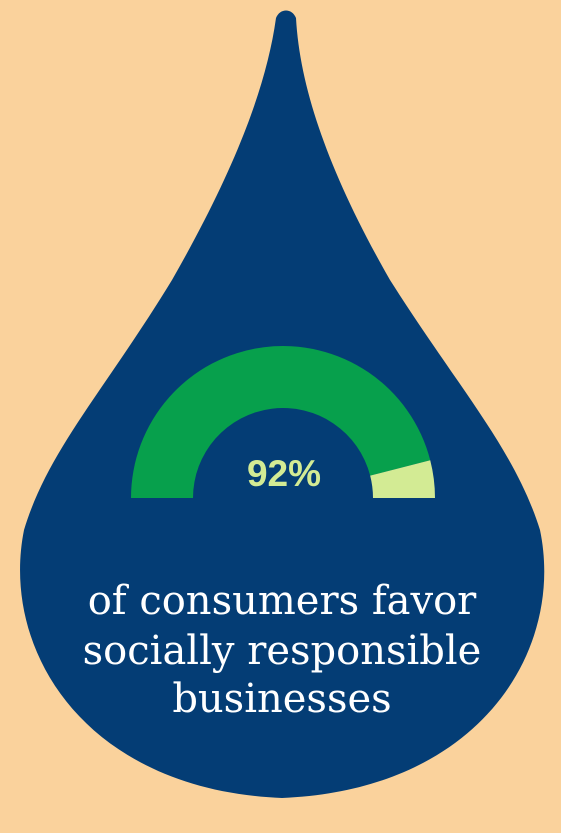 Image resolution: width=561 pixels, height=833 pixels. Describe the element at coordinates (284, 473) in the screenshot. I see `gauge-value-label: 92%` at that location.